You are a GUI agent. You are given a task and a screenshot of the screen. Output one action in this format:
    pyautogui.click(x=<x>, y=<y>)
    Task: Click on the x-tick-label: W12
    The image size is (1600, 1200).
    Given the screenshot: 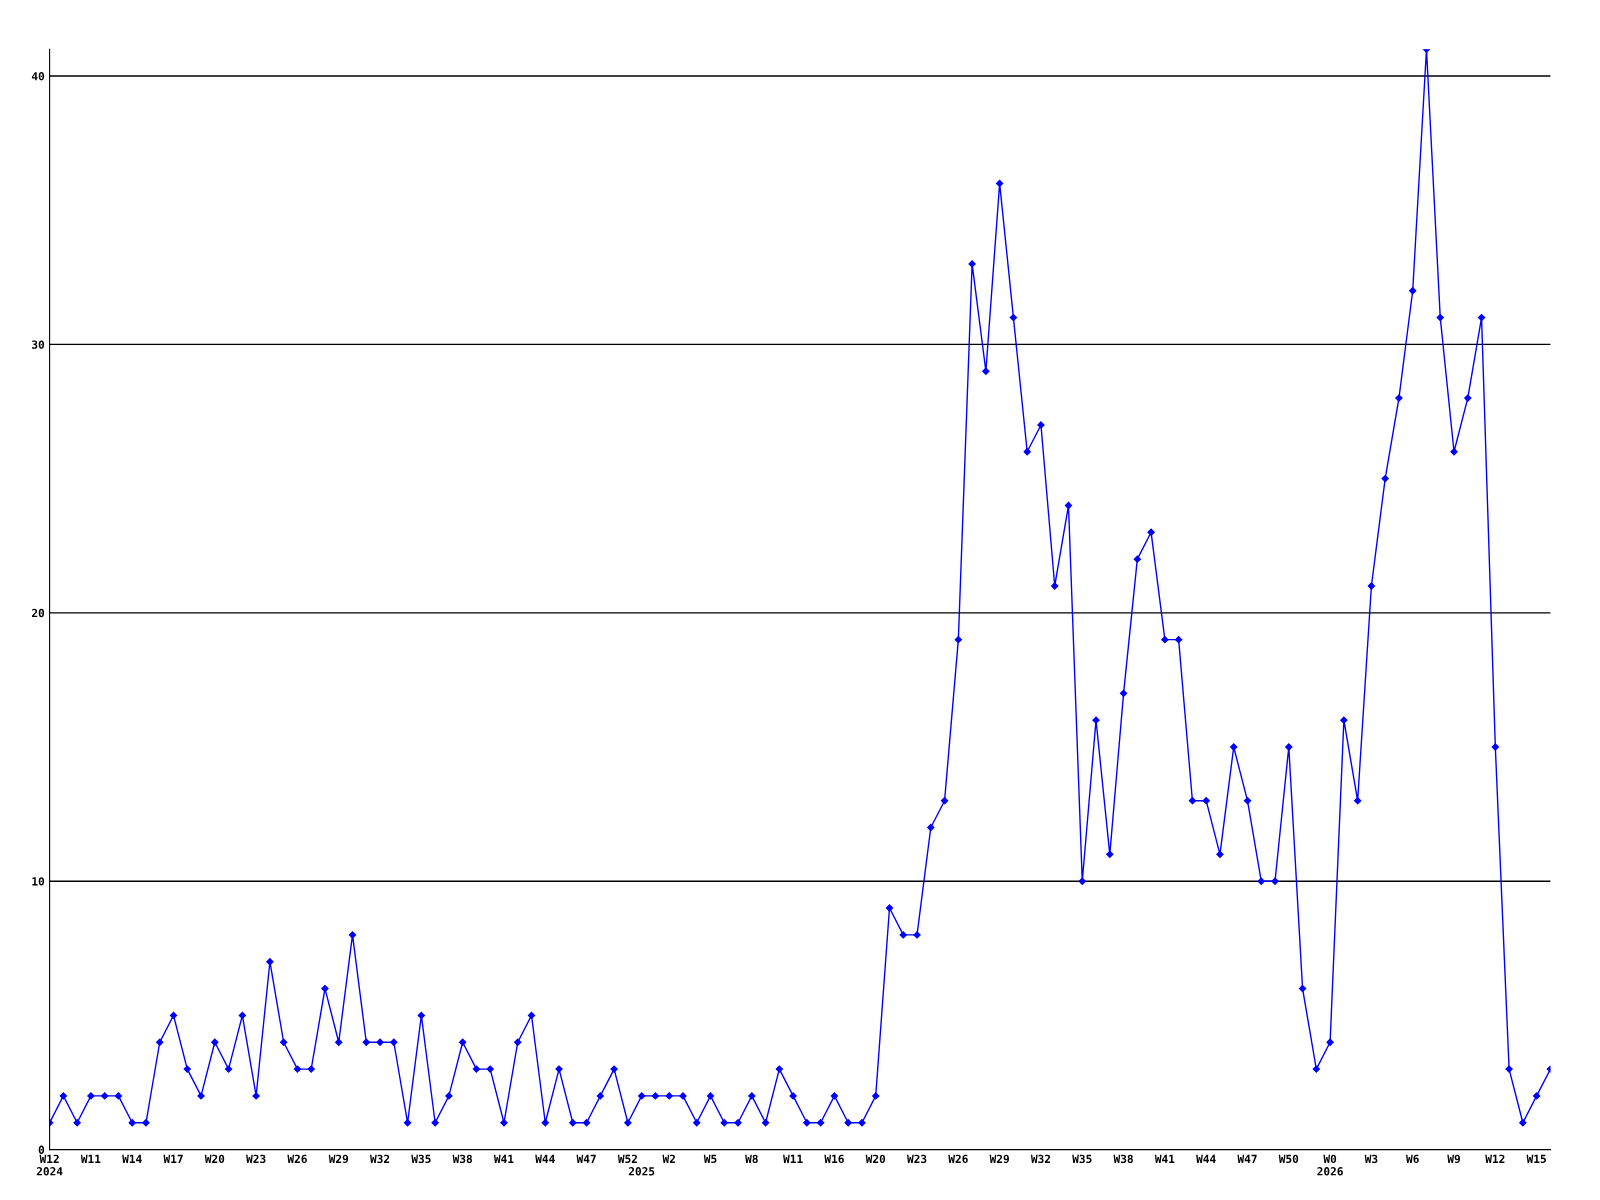 What is the action you would take?
    pyautogui.click(x=1495, y=1158)
    